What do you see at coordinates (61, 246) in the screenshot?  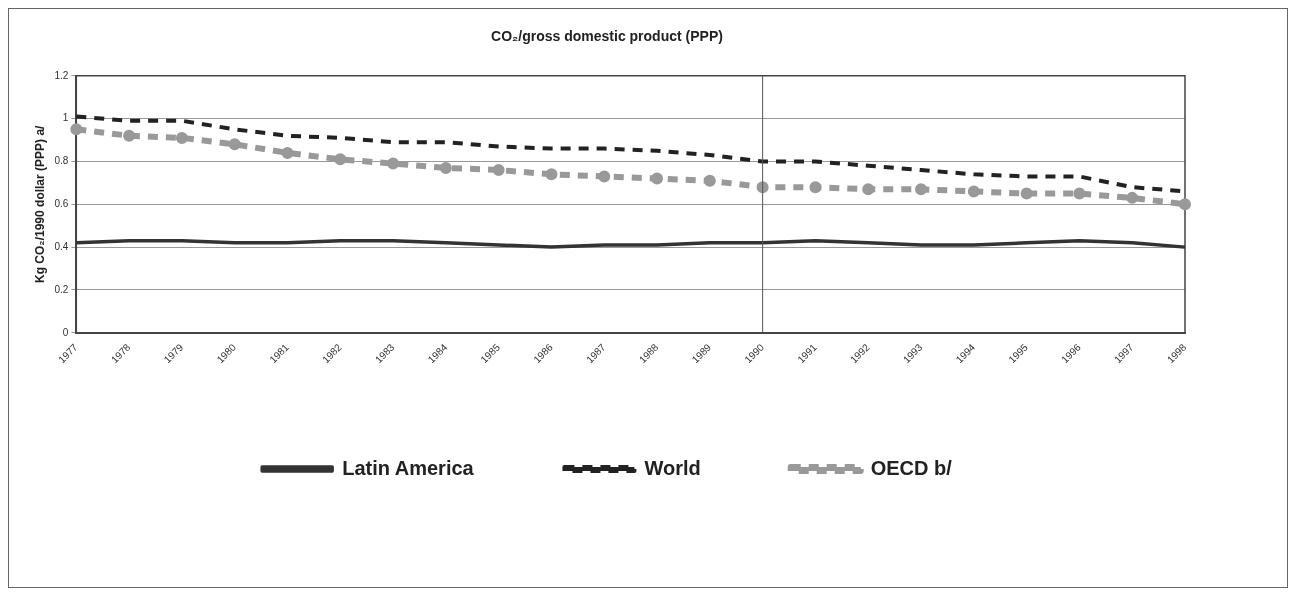 I see `y-tick-label: 0.4` at bounding box center [61, 246].